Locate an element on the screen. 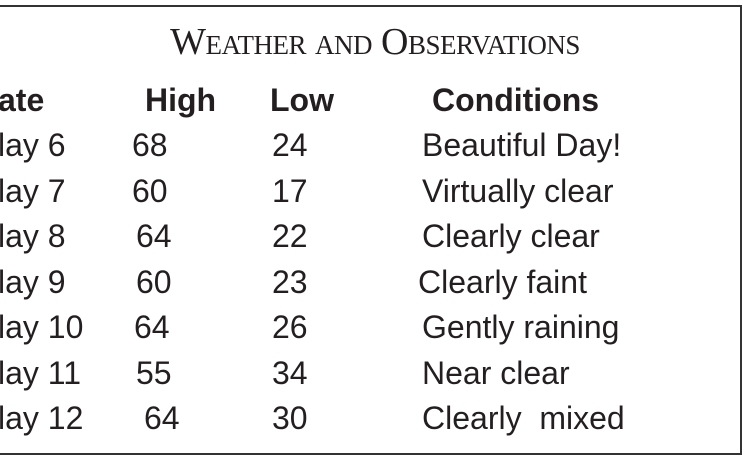 This screenshot has height=463, width=750. cell-date: lay 8 is located at coordinates (33, 236).